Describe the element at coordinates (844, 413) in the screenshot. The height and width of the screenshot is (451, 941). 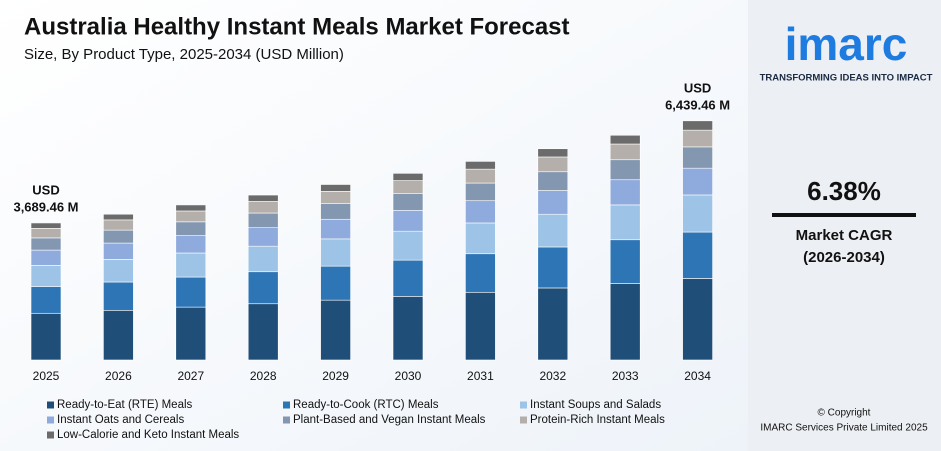
I see `copyright: © Copyright` at that location.